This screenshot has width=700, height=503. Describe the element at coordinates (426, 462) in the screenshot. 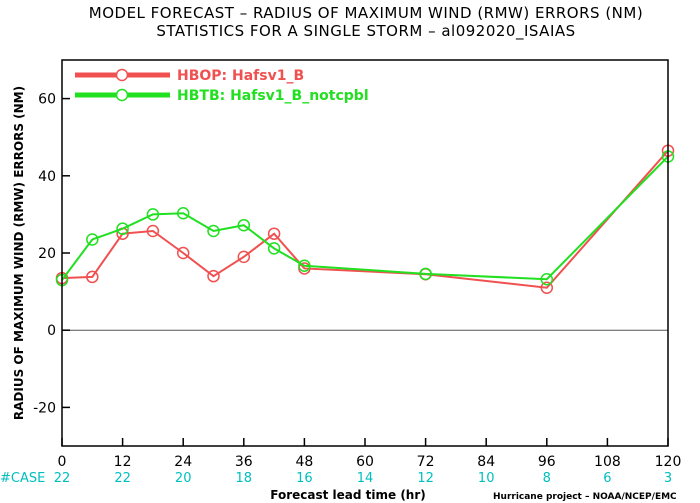

I see `x-tick-label: 72` at that location.